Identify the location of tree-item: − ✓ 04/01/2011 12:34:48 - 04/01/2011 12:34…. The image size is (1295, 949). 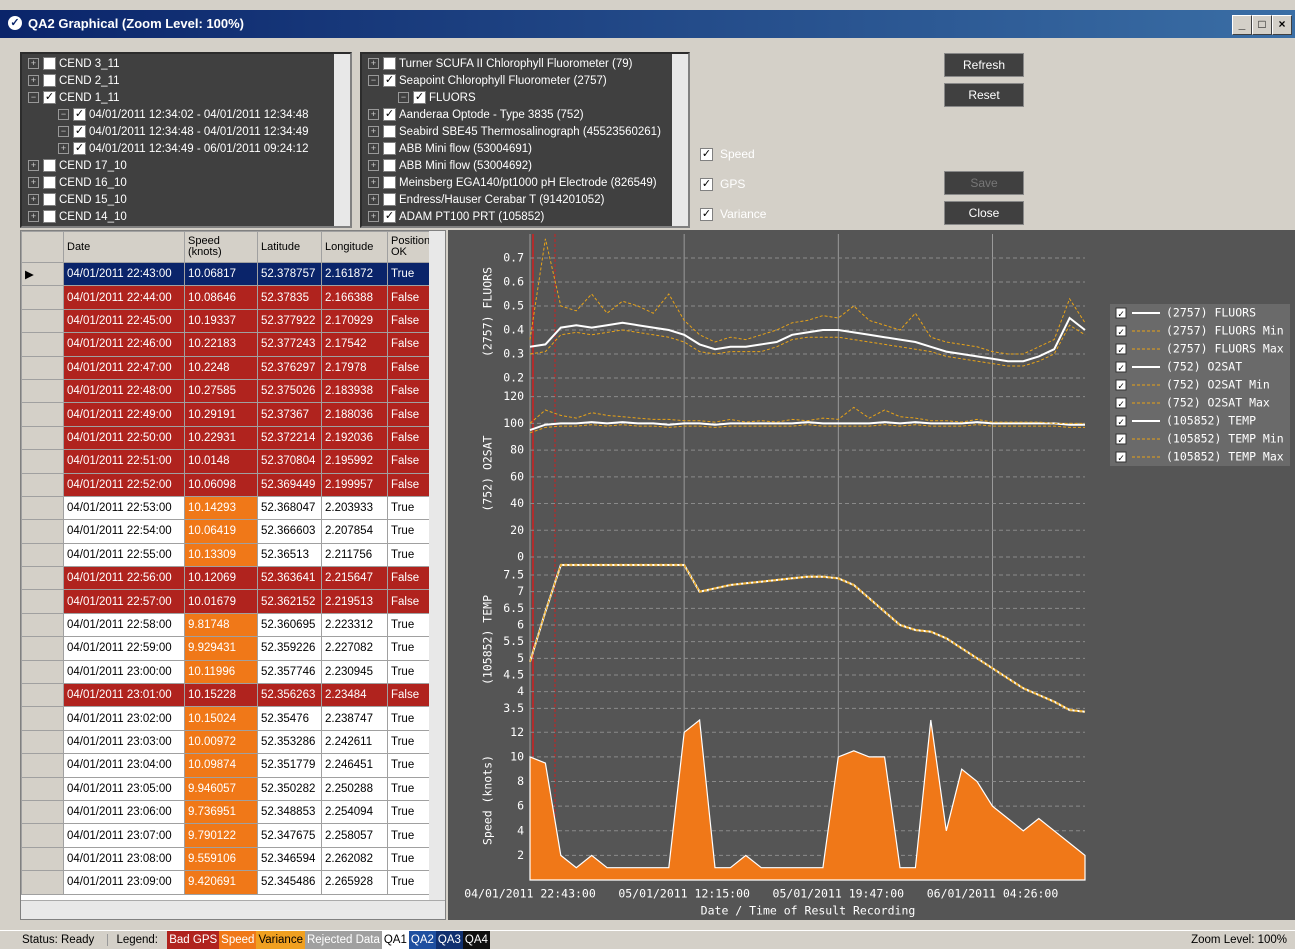
(189, 132).